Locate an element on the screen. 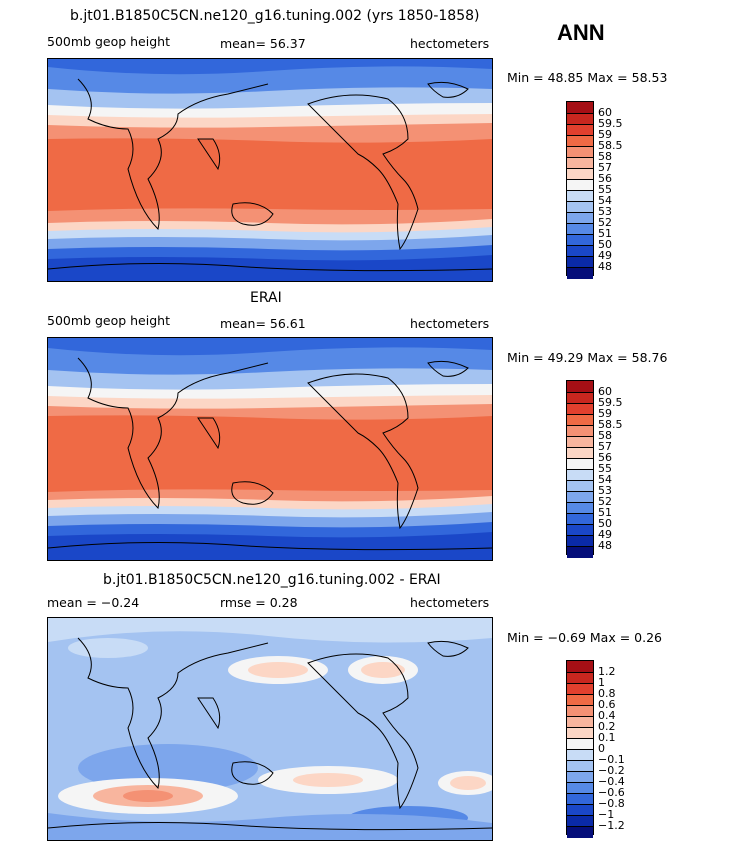  panel-1-units: hectometers is located at coordinates (450, 43).